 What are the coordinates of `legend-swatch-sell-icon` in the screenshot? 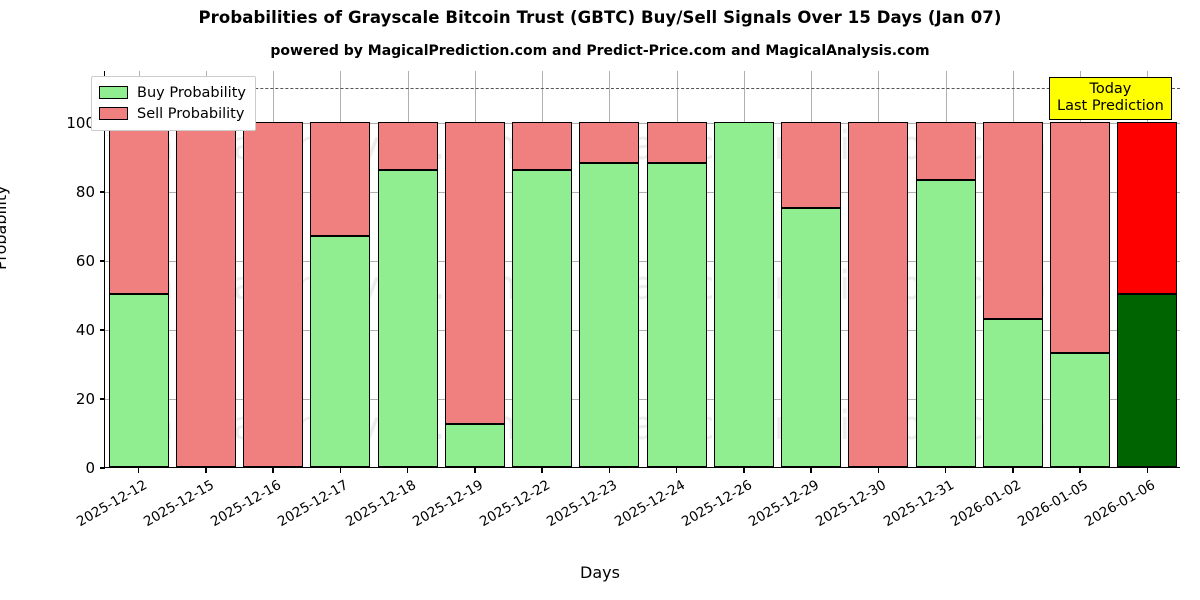 It's located at (113, 113).